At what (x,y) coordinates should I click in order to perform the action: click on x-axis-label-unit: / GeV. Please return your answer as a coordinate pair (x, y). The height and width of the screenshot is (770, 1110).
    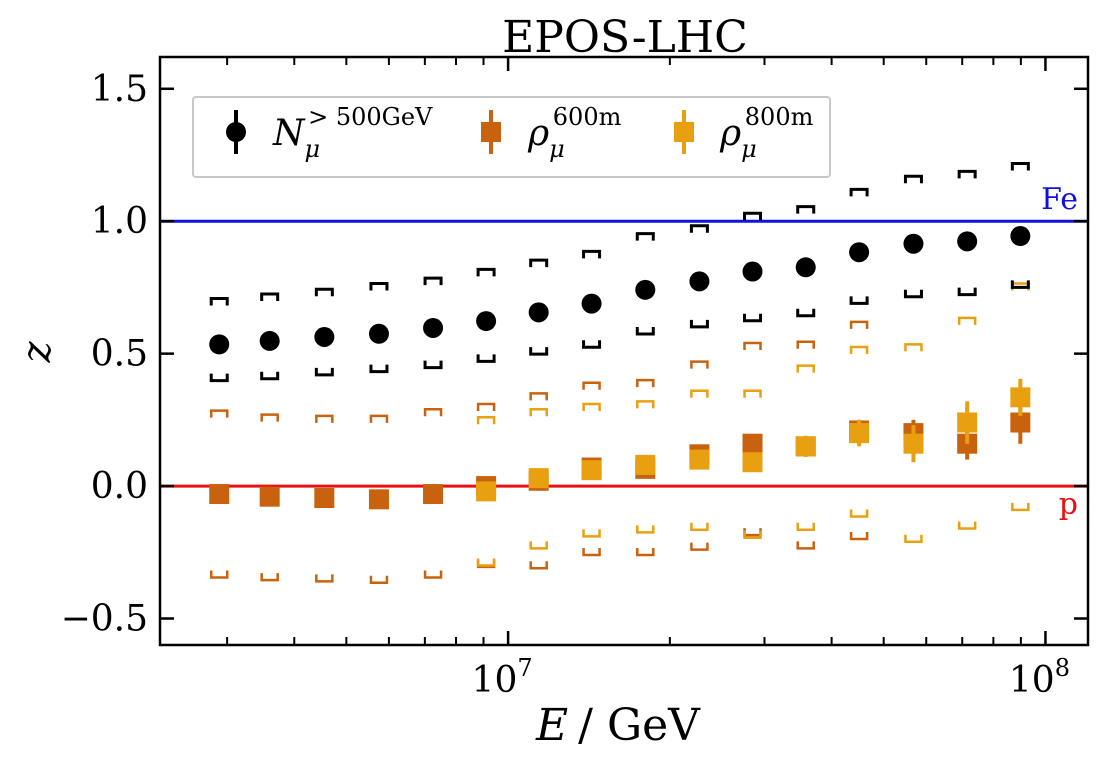
    Looking at the image, I should click on (639, 725).